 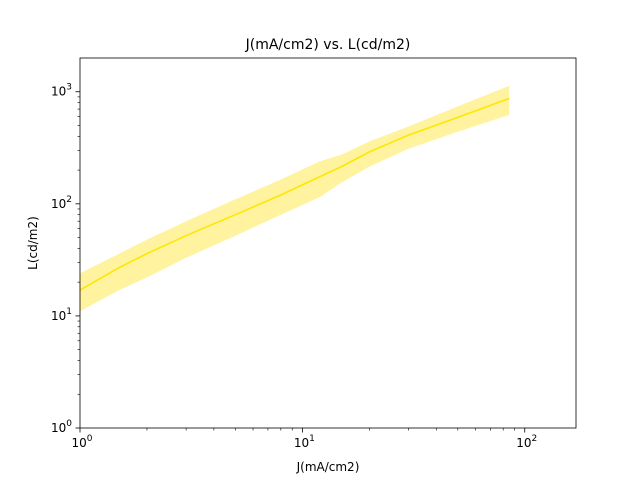 What do you see at coordinates (61, 427) in the screenshot?
I see `y-tick-label: 10⁰` at bounding box center [61, 427].